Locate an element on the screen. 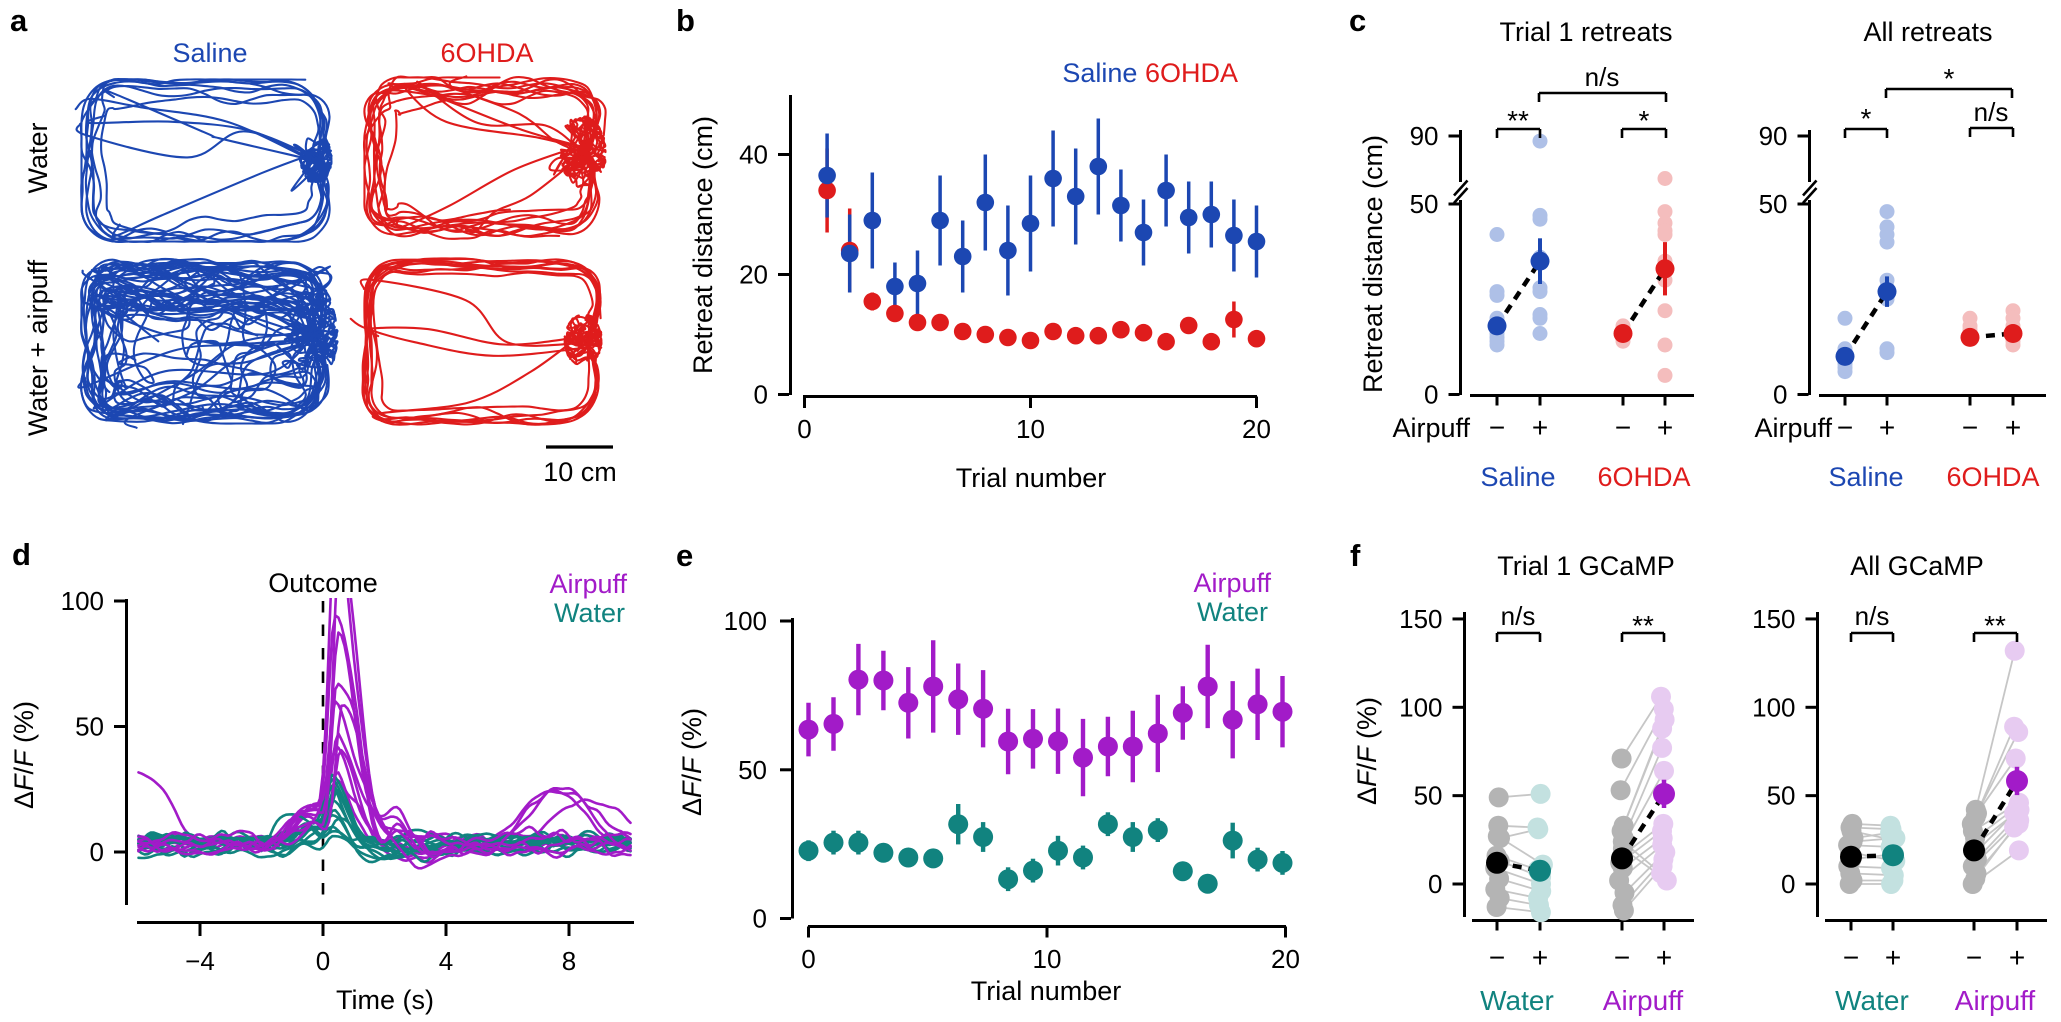 This screenshot has width=2061, height=1022. svg-text: Saline 6OHDA is located at coordinates (1150, 73).